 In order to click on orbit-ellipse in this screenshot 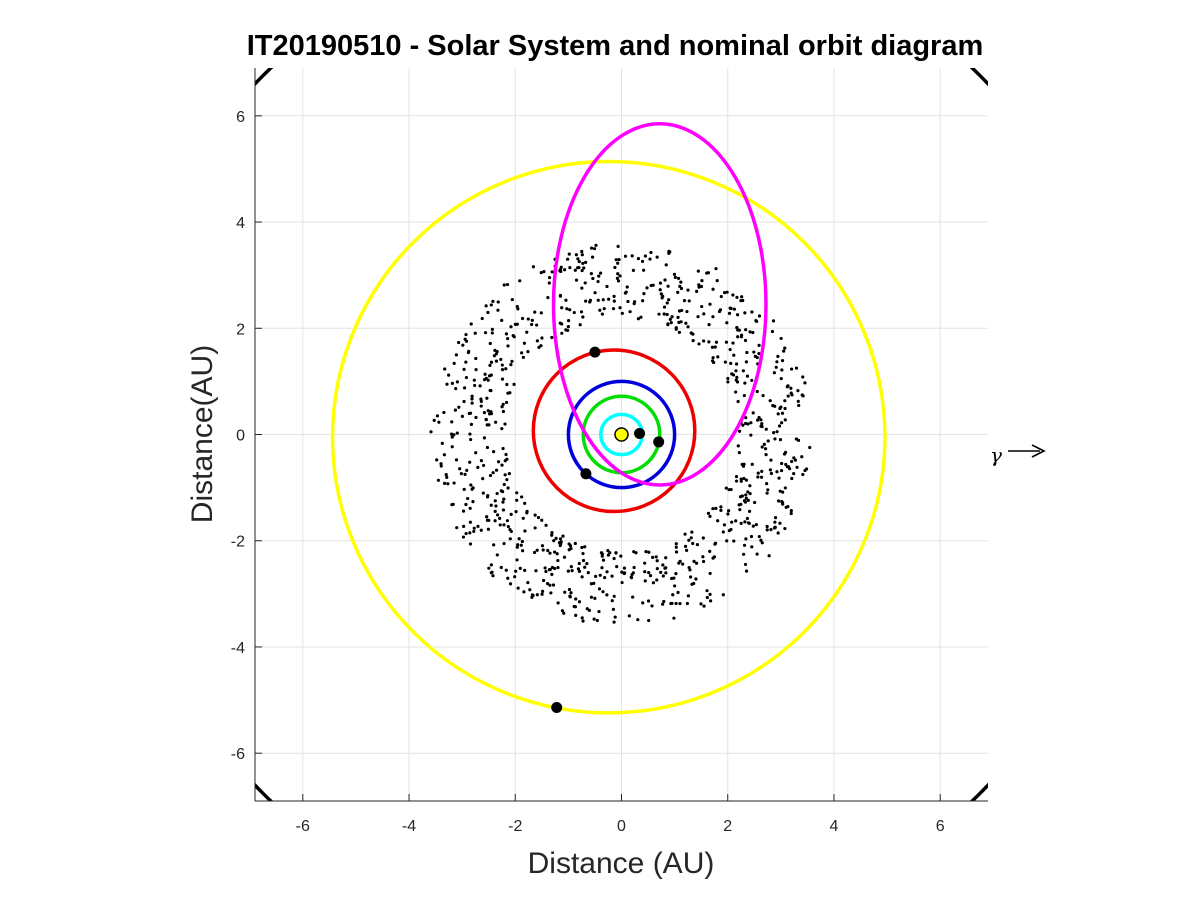, I will do `click(614, 431)`.